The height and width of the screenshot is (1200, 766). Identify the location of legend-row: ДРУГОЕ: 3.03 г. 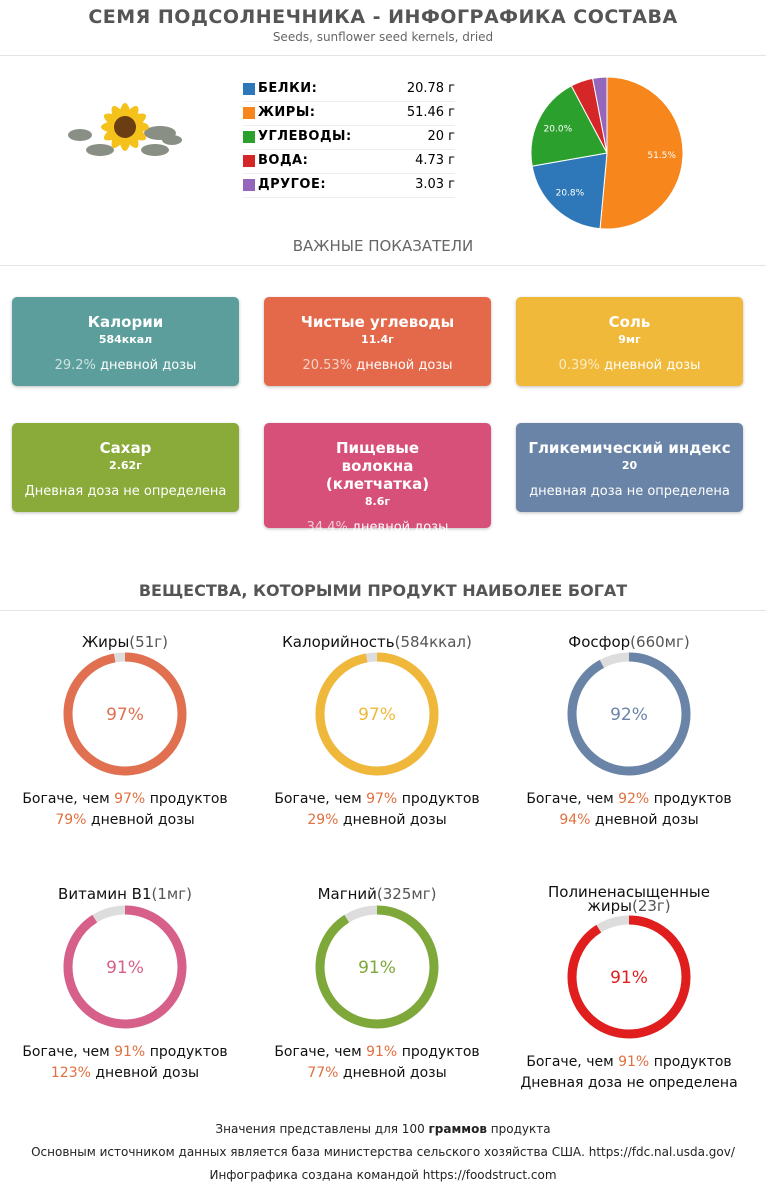
(349, 186).